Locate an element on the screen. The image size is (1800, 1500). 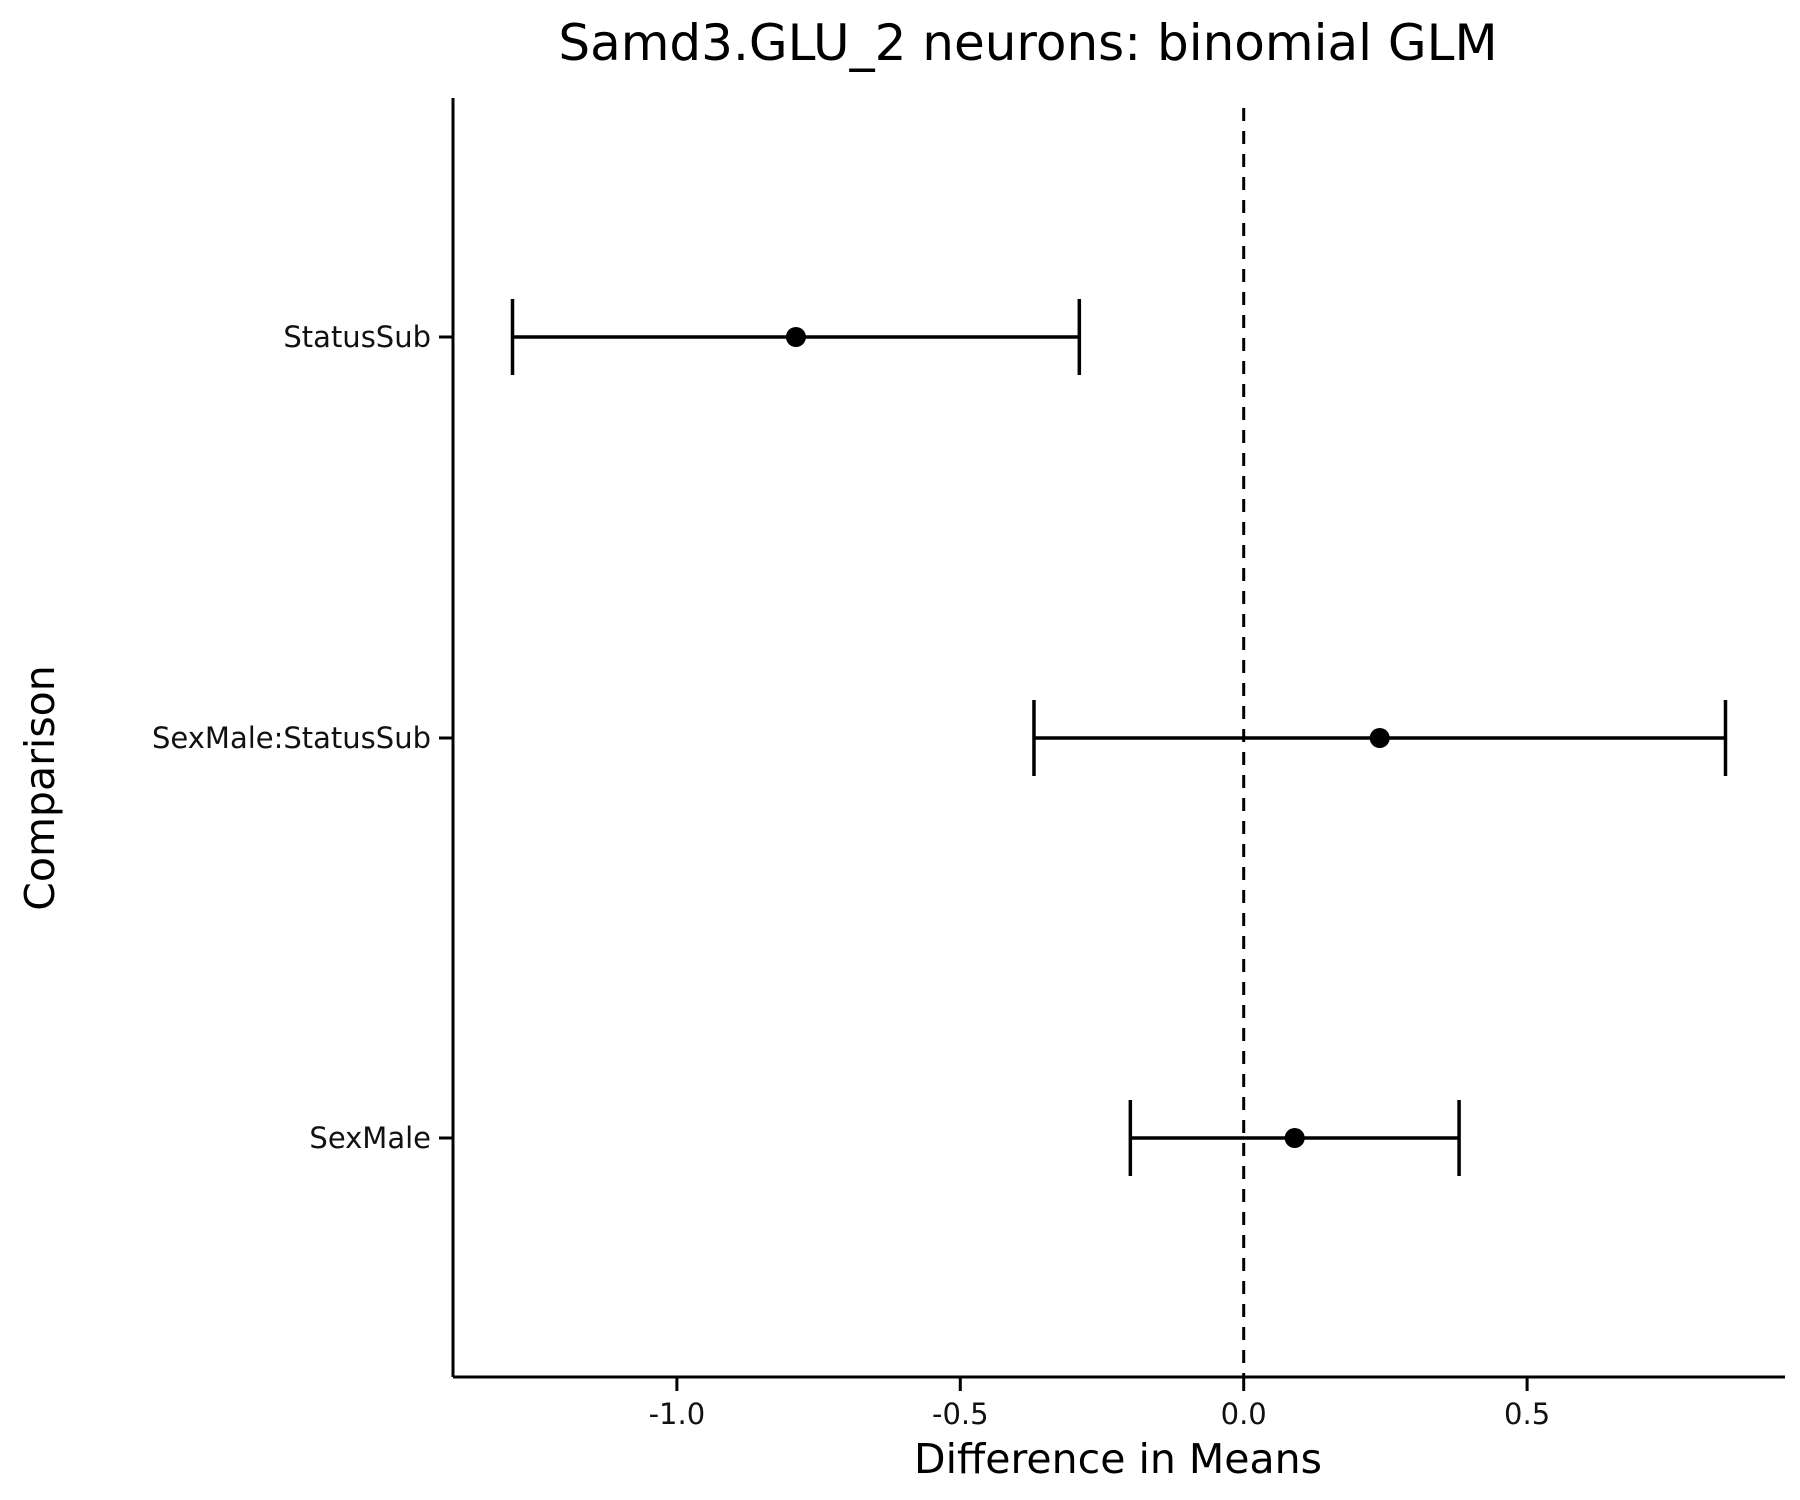
x-tick-label: 0.0 is located at coordinates (1244, 1414).